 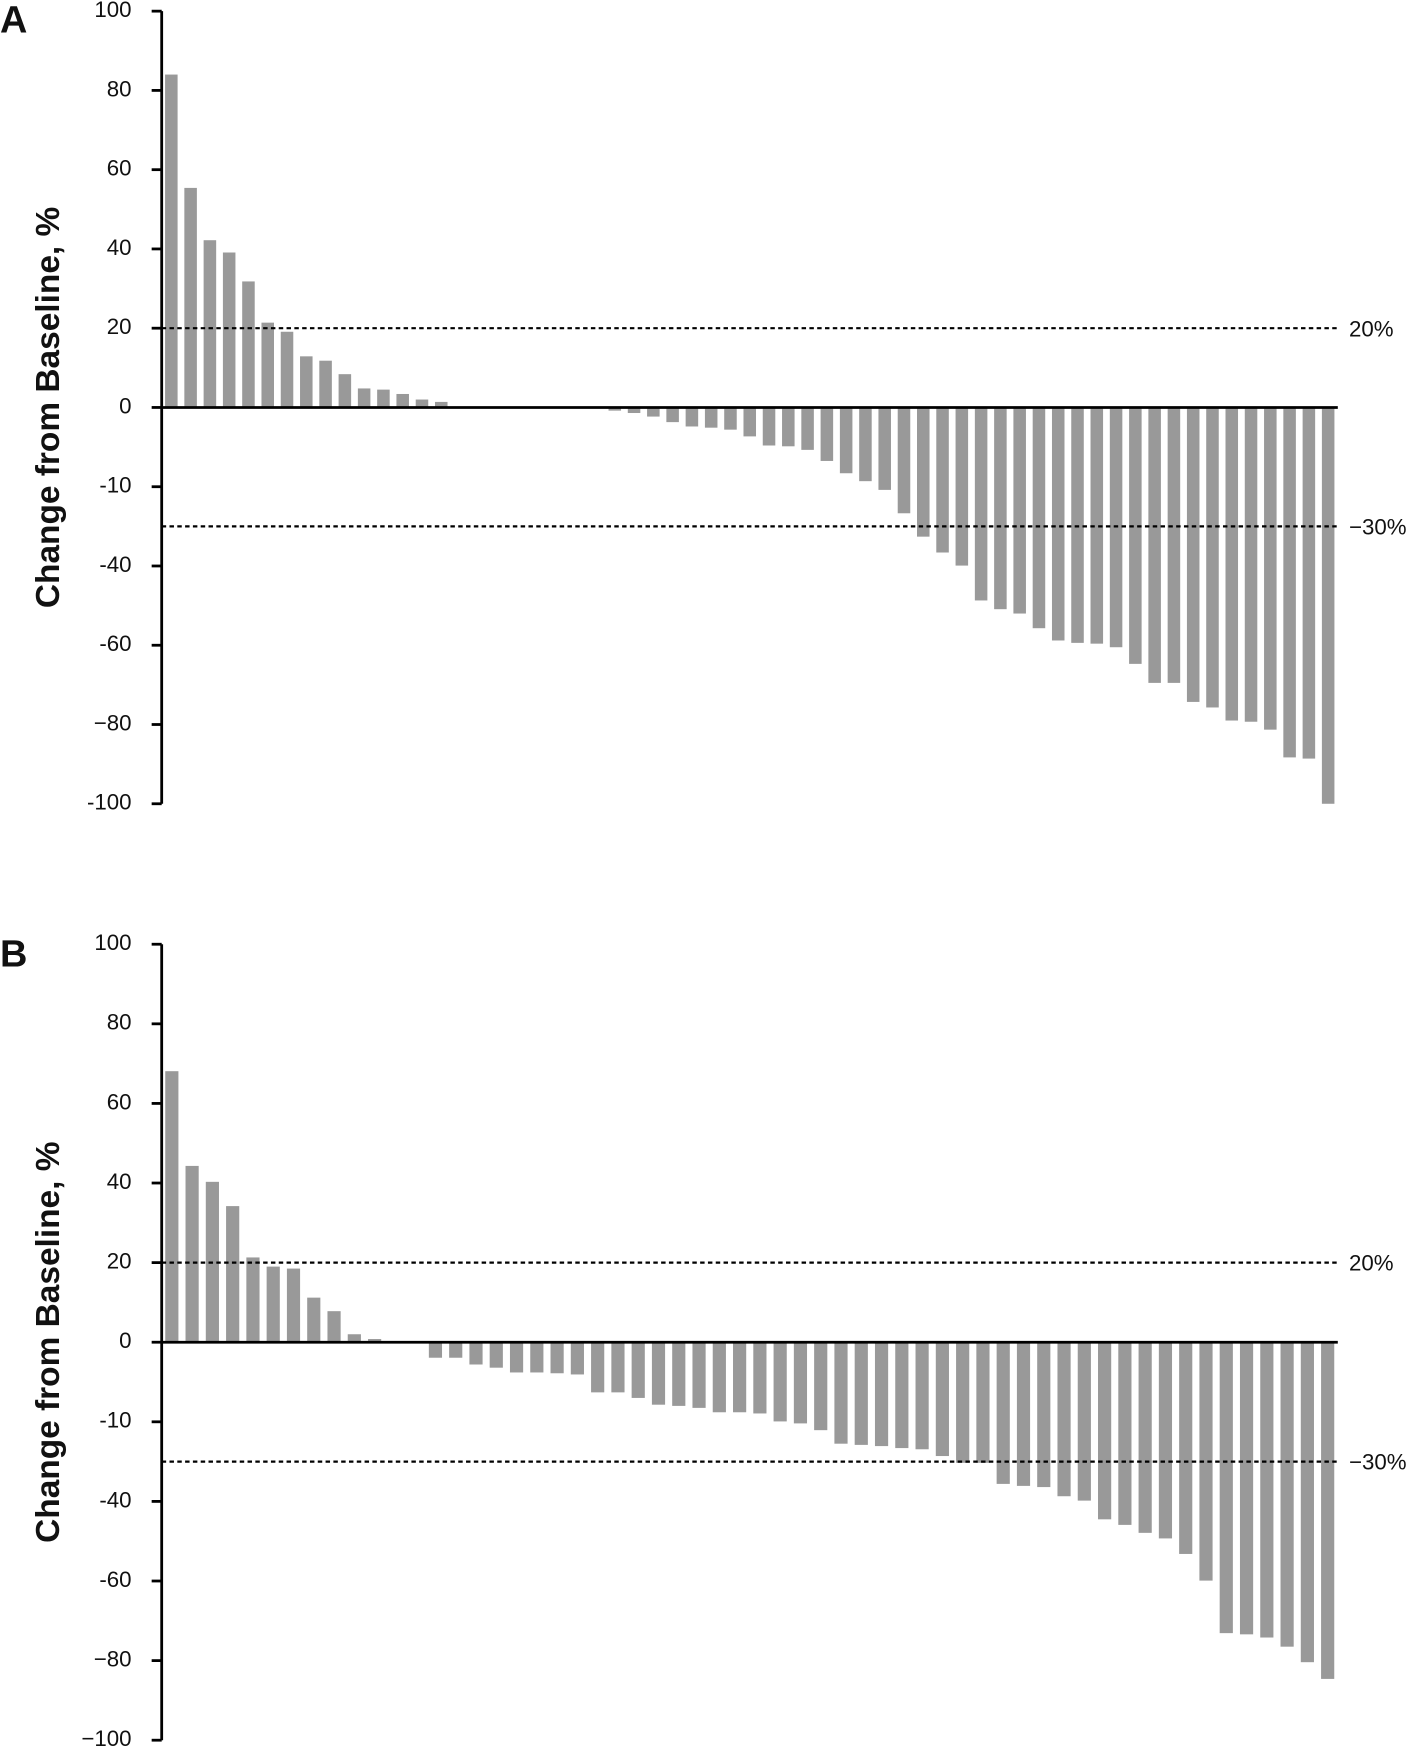 What do you see at coordinates (13, 20) in the screenshot?
I see `panel-label: A` at bounding box center [13, 20].